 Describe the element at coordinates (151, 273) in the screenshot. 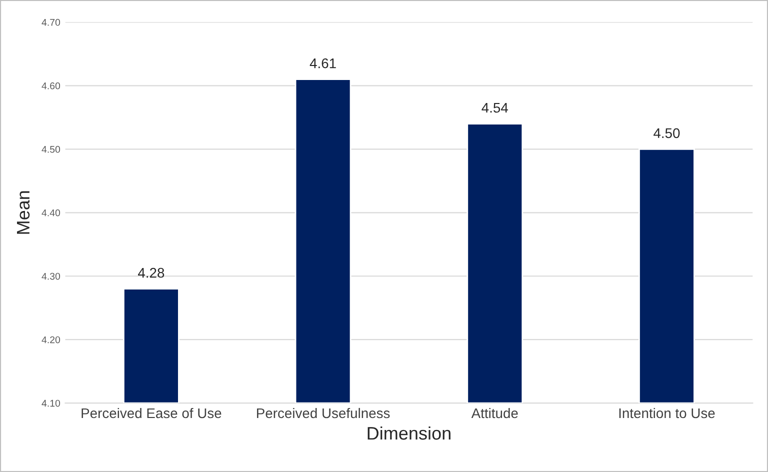

I see `data-label: 4.28` at that location.